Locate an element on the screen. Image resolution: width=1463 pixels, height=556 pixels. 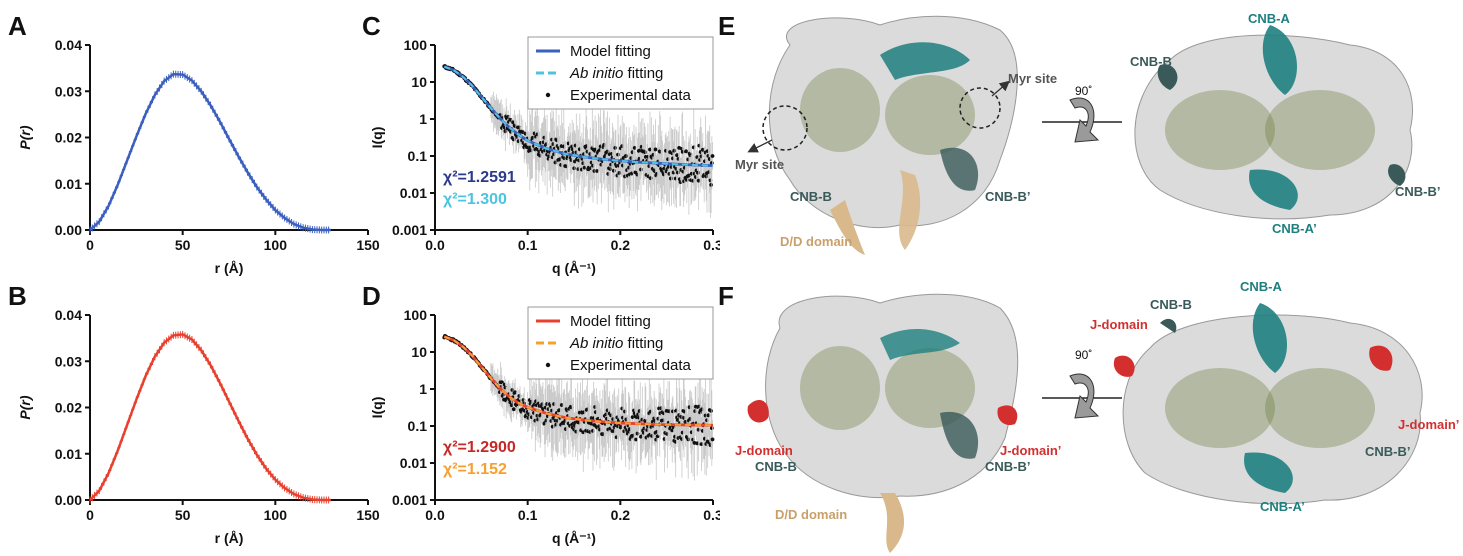
legend-swatch-dot is located at coordinates (548, 95).